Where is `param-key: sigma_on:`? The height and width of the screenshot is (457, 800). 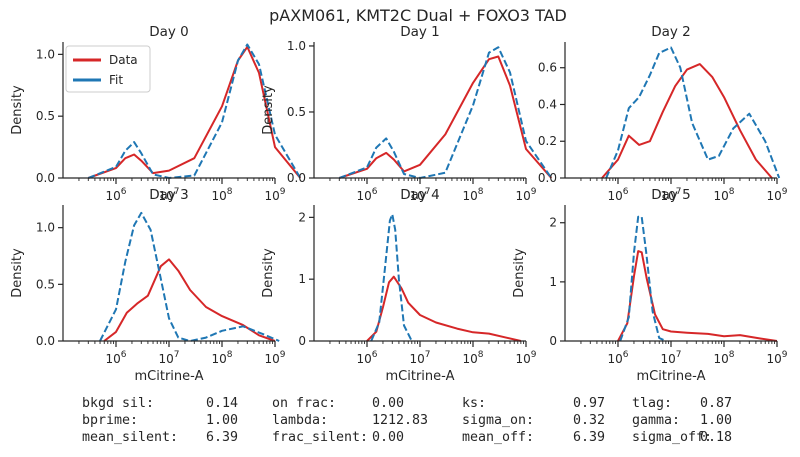
param-key: sigma_on: is located at coordinates (498, 420).